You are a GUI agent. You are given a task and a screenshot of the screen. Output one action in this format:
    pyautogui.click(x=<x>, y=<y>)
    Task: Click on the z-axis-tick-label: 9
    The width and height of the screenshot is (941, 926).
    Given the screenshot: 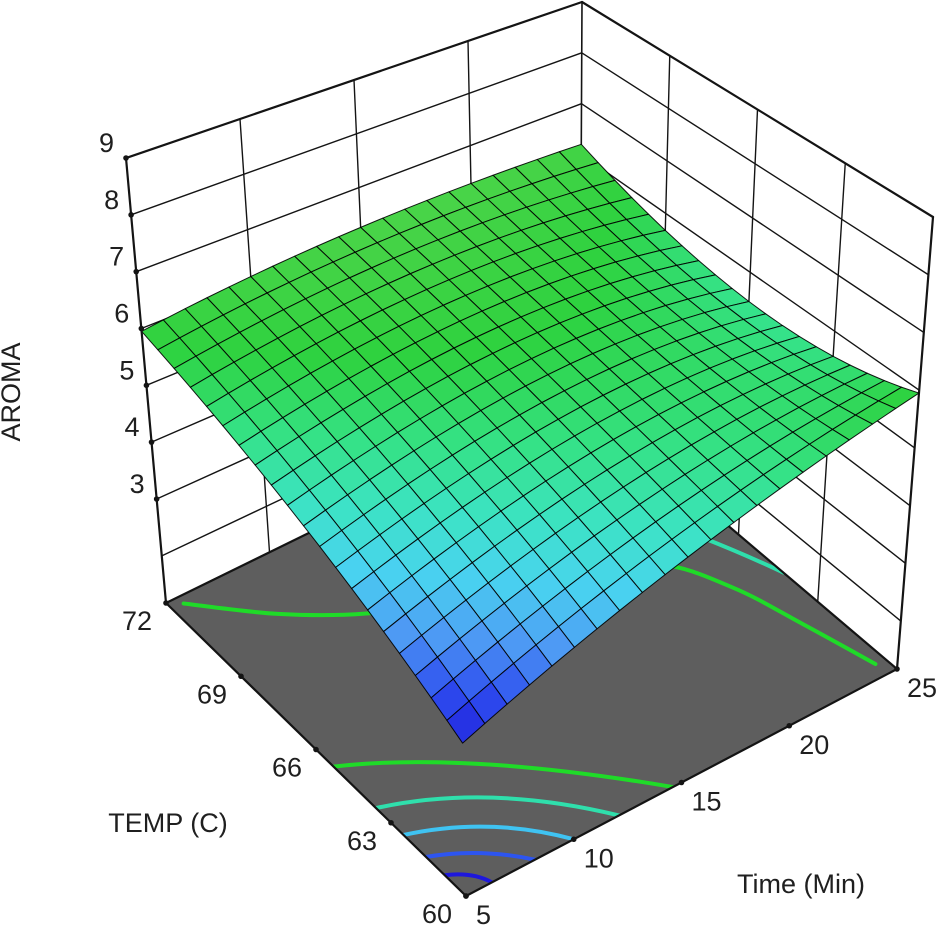 What is the action you would take?
    pyautogui.click(x=106, y=143)
    